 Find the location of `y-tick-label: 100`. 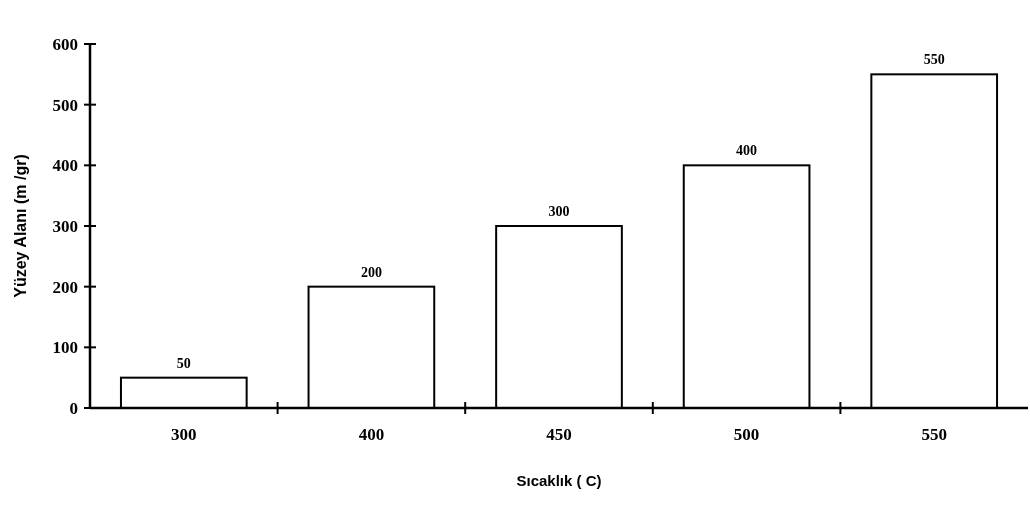

y-tick-label: 100 is located at coordinates (65, 348).